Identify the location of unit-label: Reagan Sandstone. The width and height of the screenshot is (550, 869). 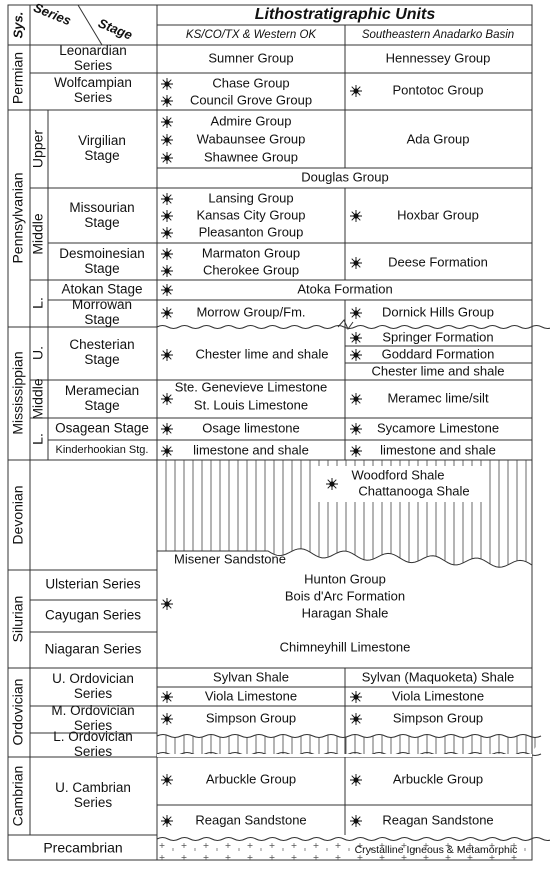
(437, 819).